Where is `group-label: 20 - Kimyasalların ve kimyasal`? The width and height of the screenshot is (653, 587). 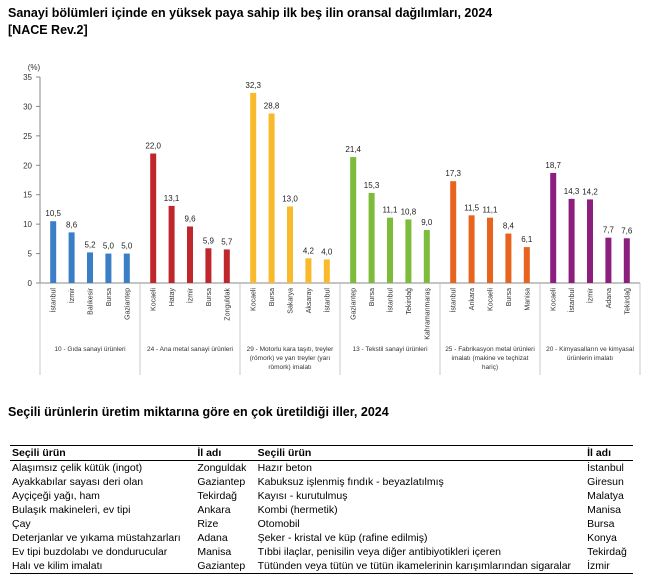
group-label: 20 - Kimyasalların ve kimyasal is located at coordinates (590, 349).